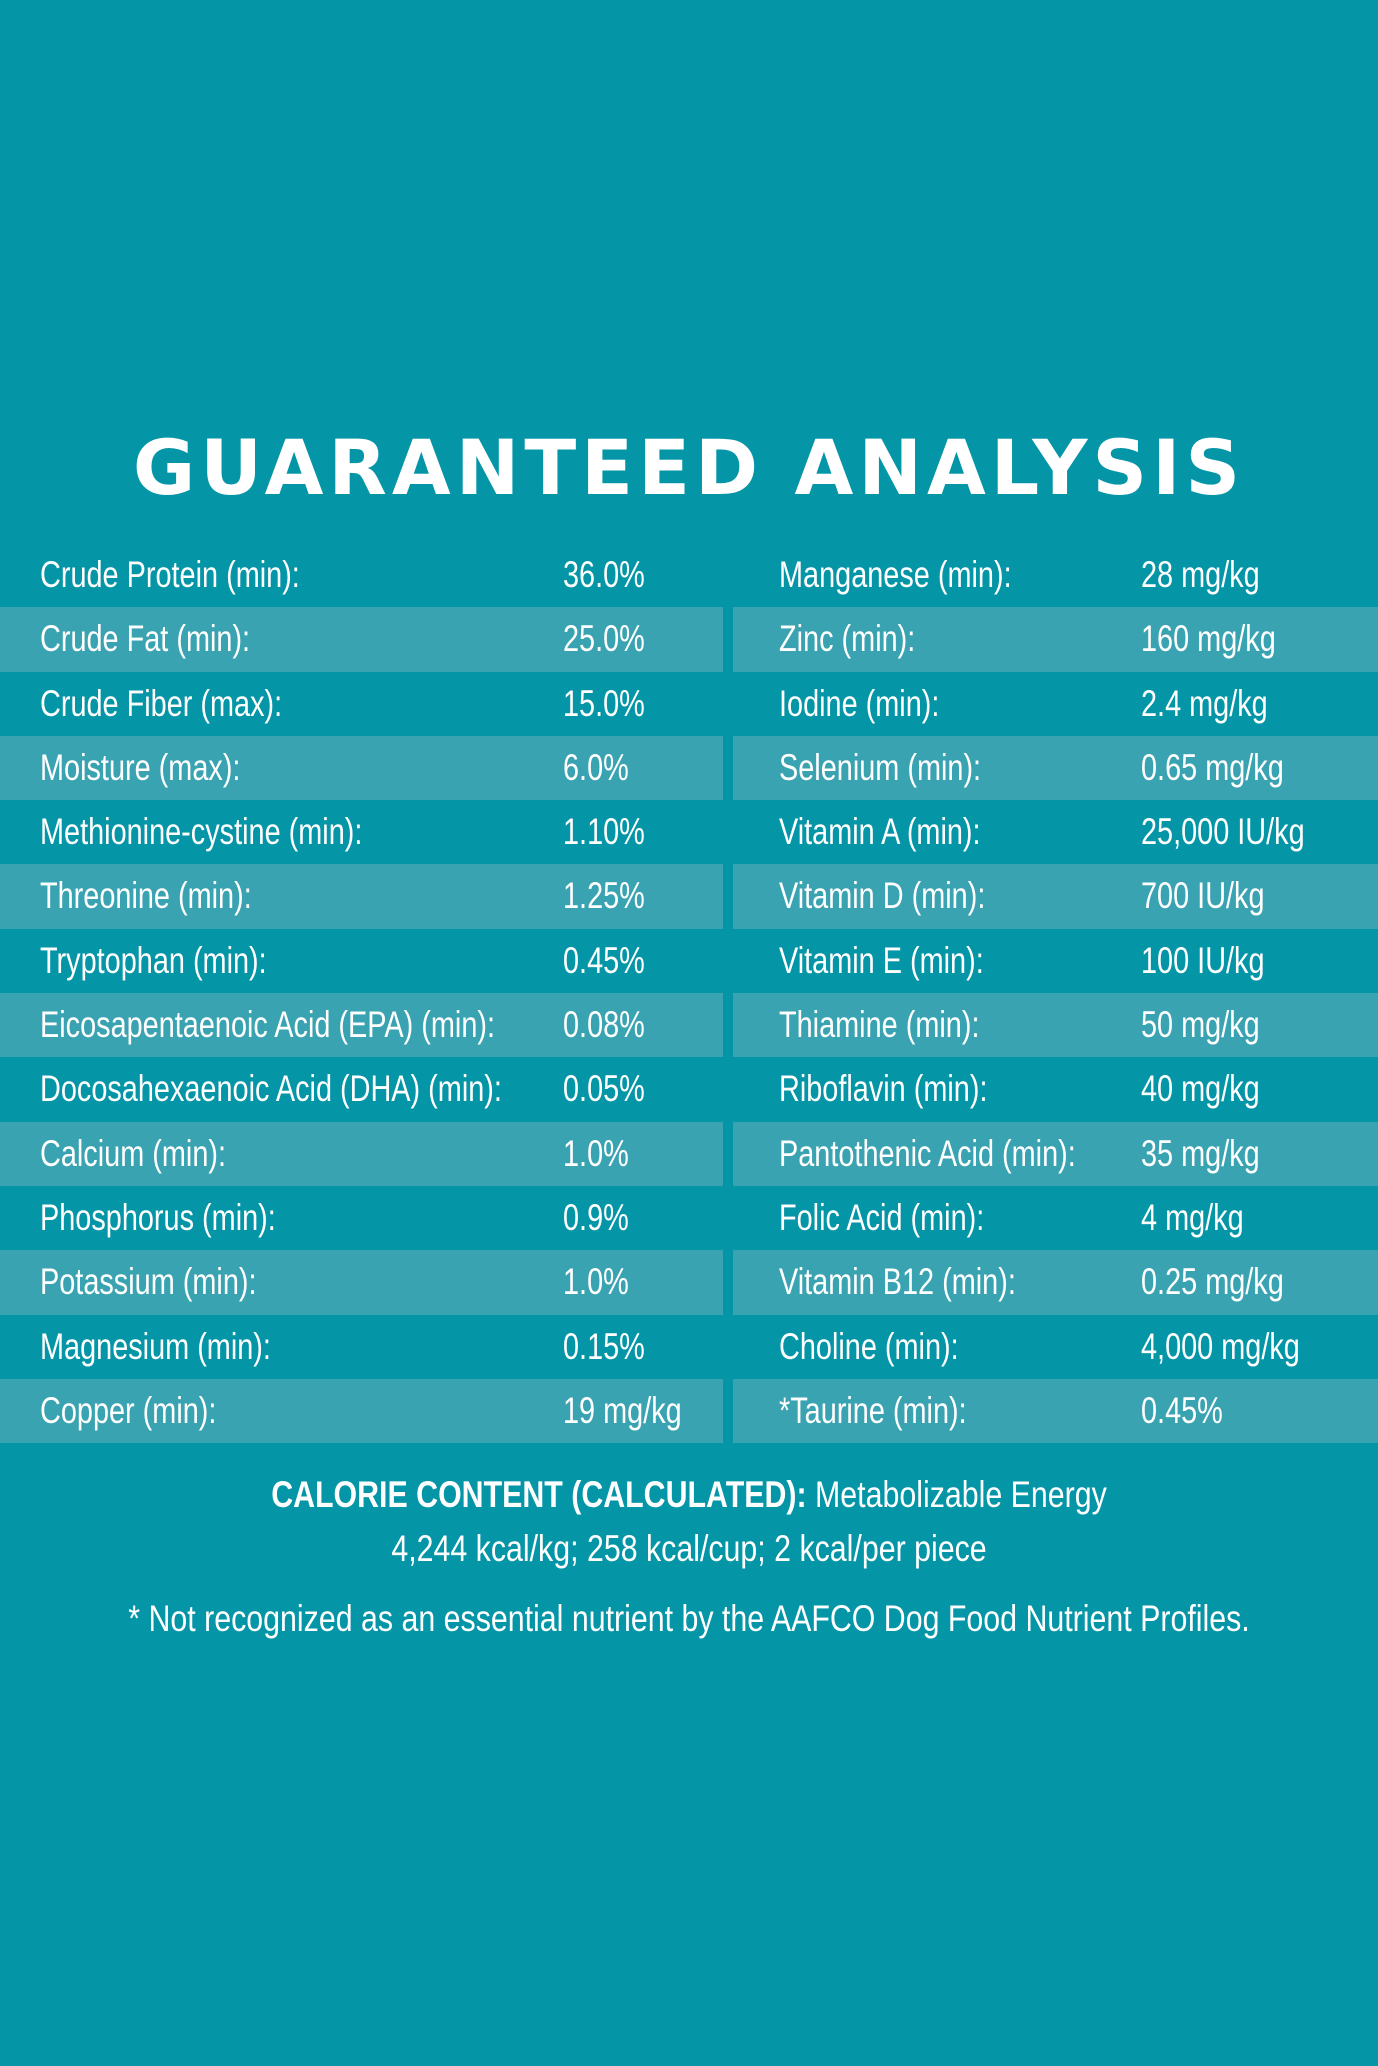 The height and width of the screenshot is (2066, 1378). What do you see at coordinates (1203, 960) in the screenshot?
I see `nutrient-value: 100 IU/kg` at bounding box center [1203, 960].